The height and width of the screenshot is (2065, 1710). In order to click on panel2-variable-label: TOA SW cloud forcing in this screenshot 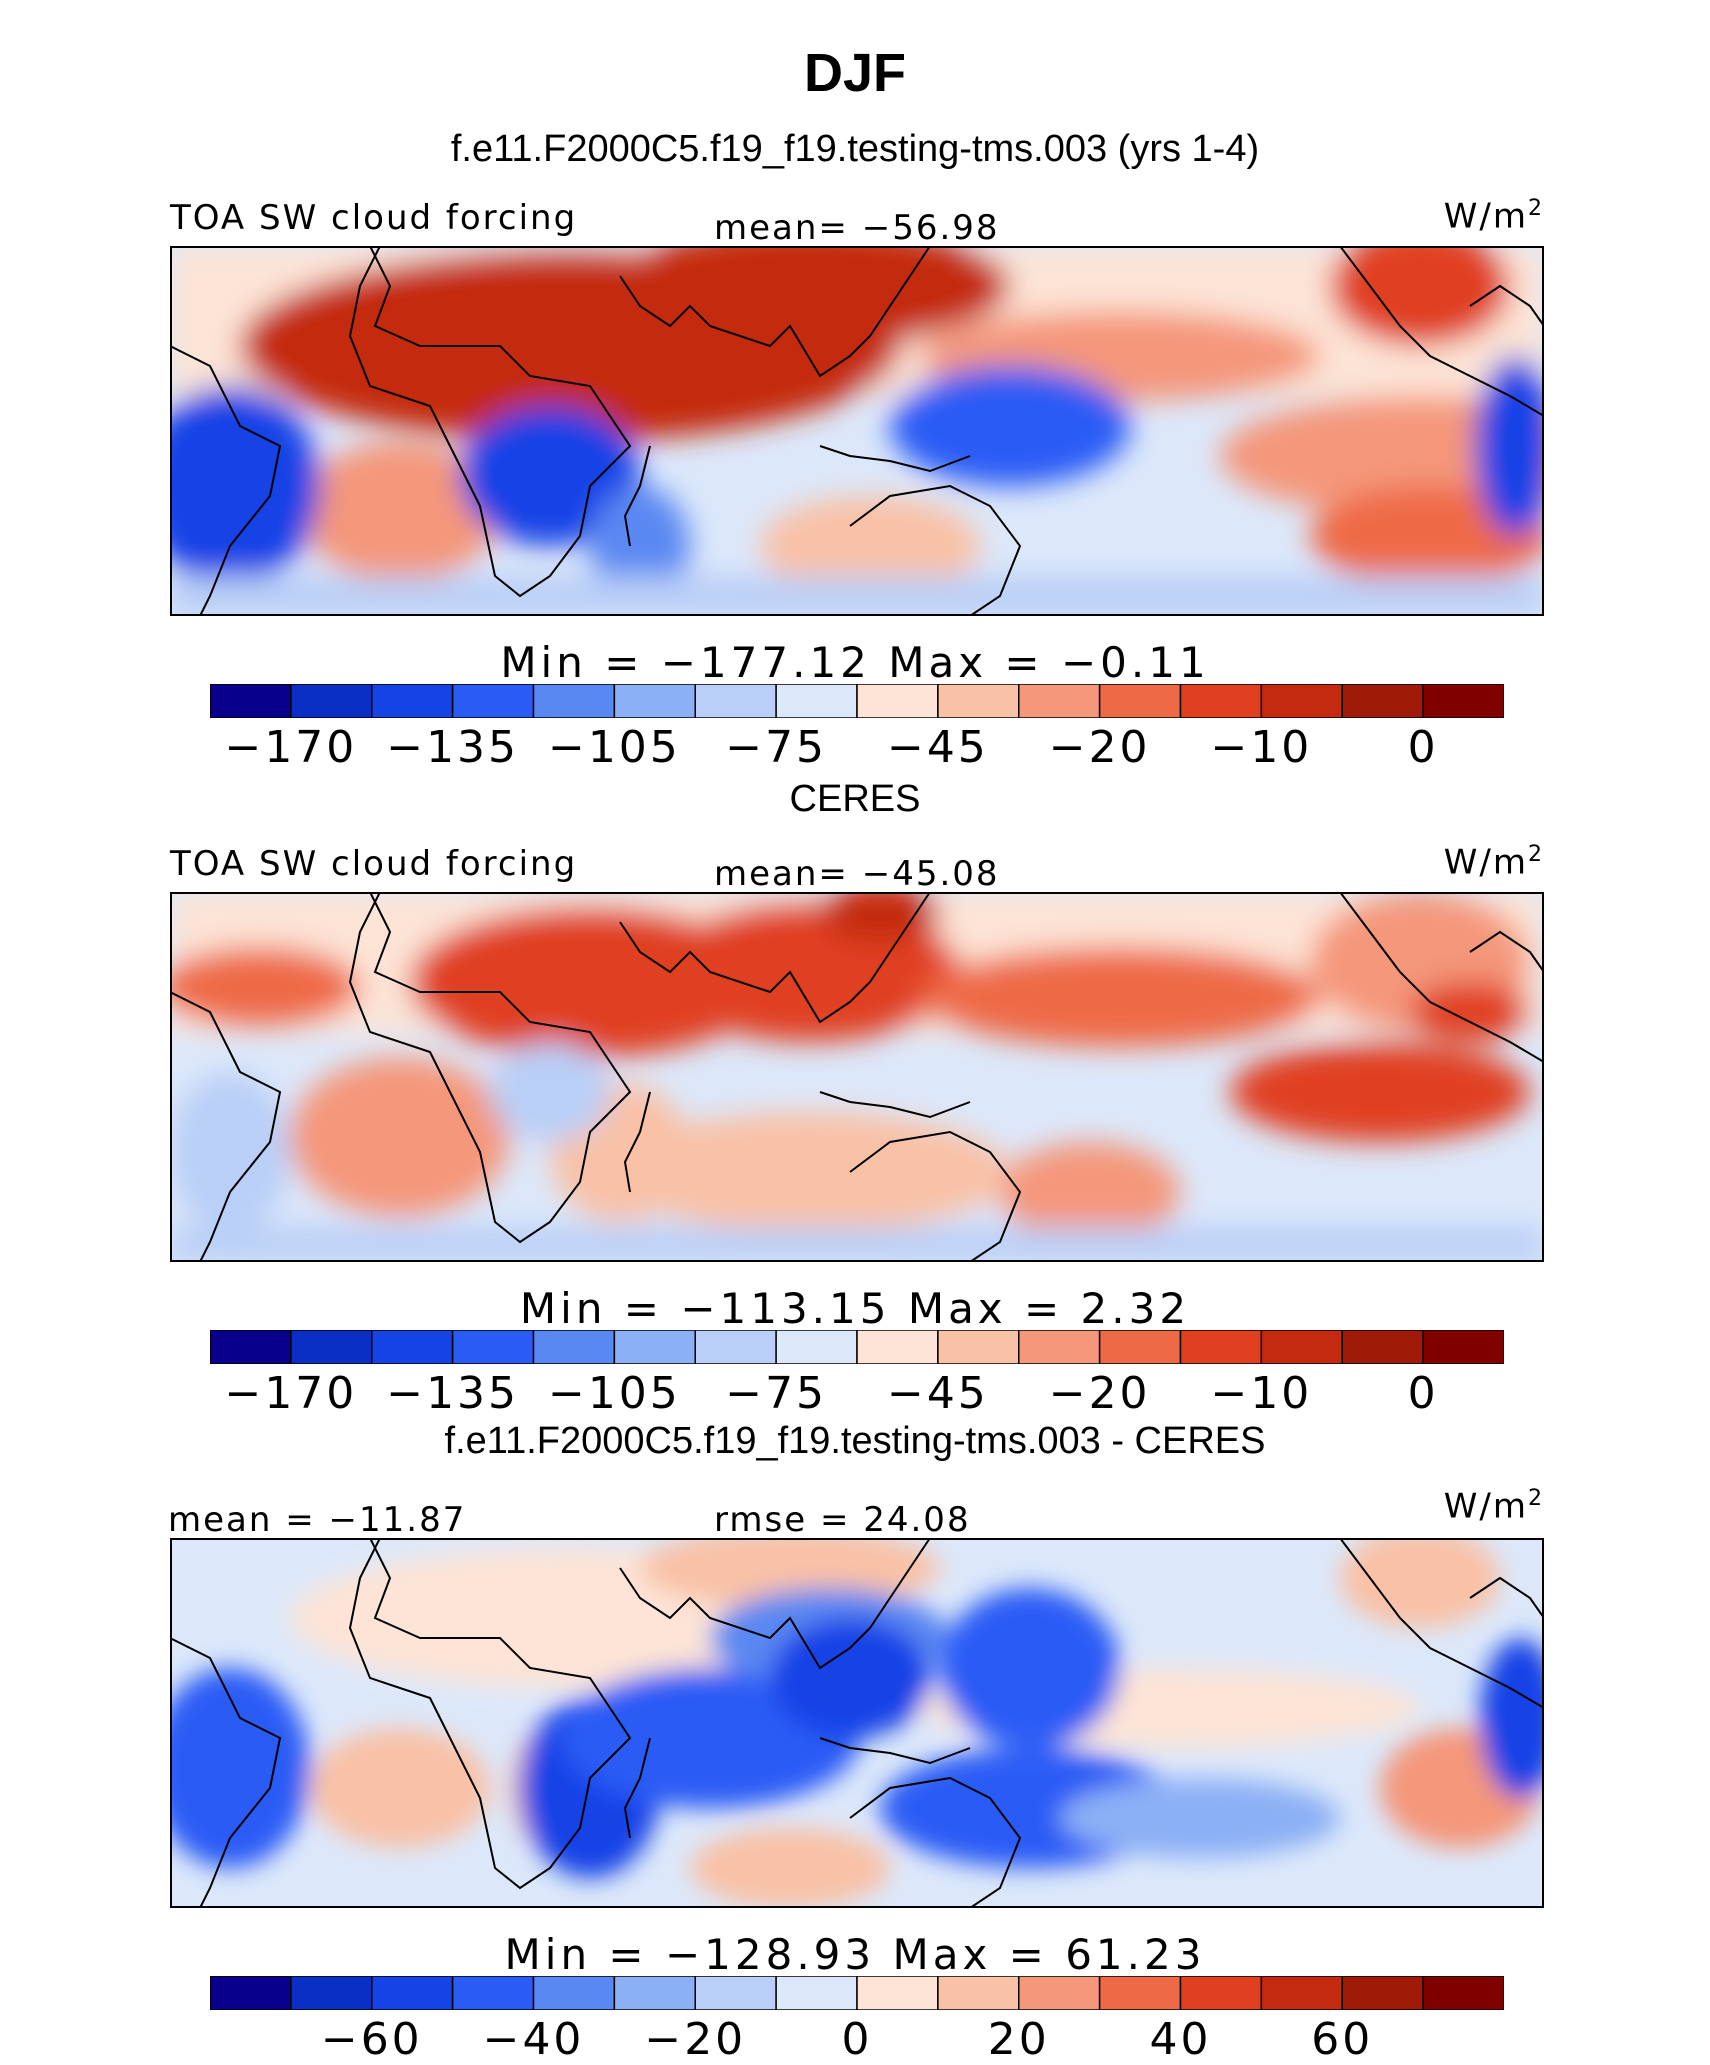, I will do `click(374, 864)`.